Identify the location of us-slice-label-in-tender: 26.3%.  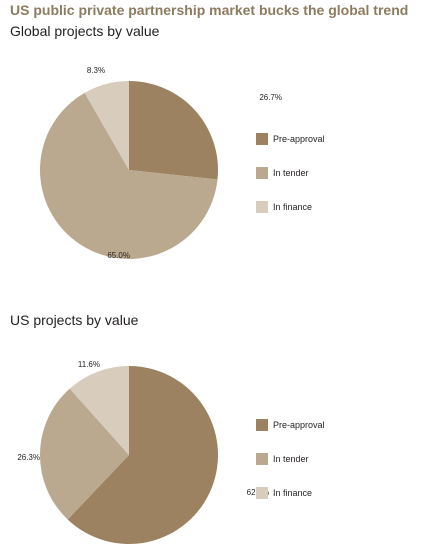
(28, 457).